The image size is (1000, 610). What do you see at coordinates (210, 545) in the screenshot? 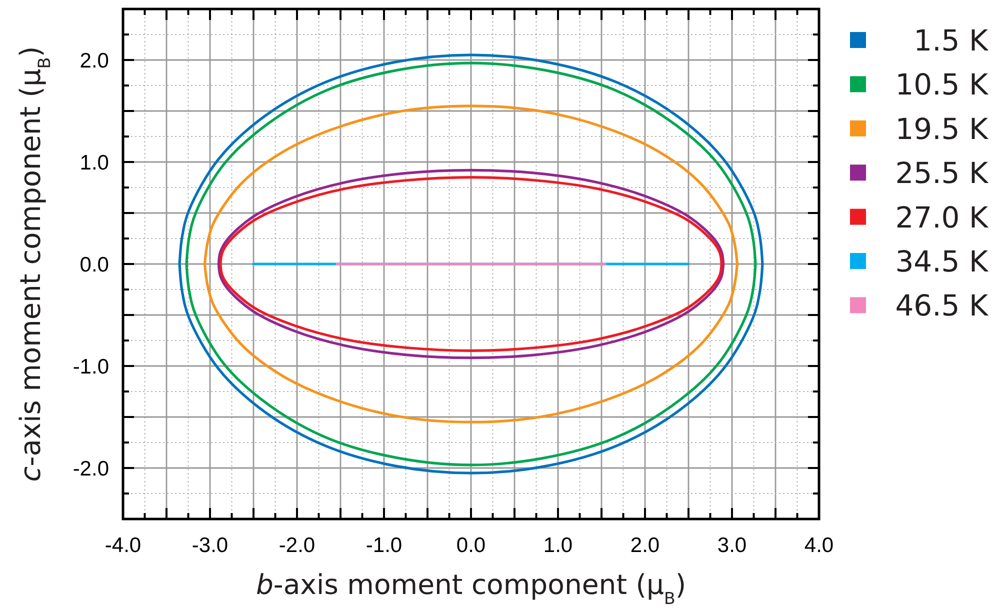
I see `x-tick-label: -3.0` at bounding box center [210, 545].